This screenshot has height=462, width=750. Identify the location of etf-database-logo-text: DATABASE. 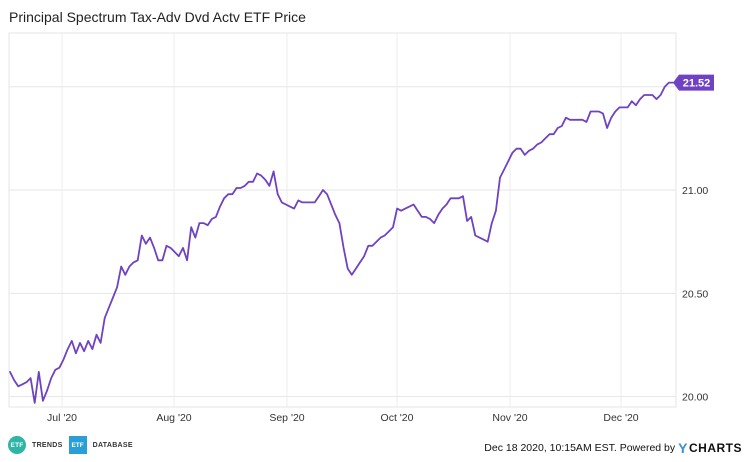
(112, 445).